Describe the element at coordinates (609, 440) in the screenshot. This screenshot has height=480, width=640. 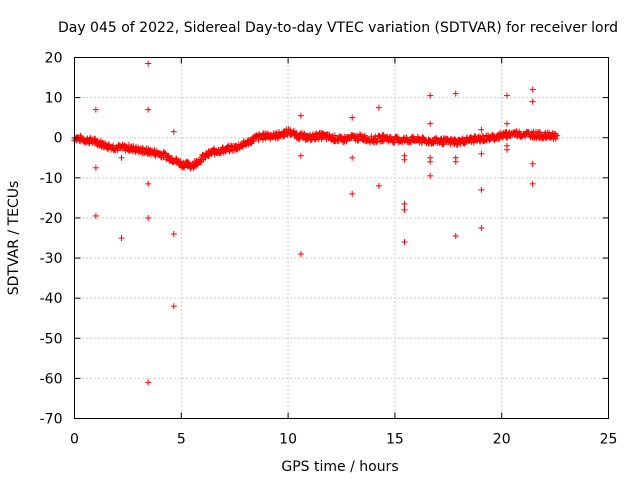
I see `x-tick-label: 25` at that location.